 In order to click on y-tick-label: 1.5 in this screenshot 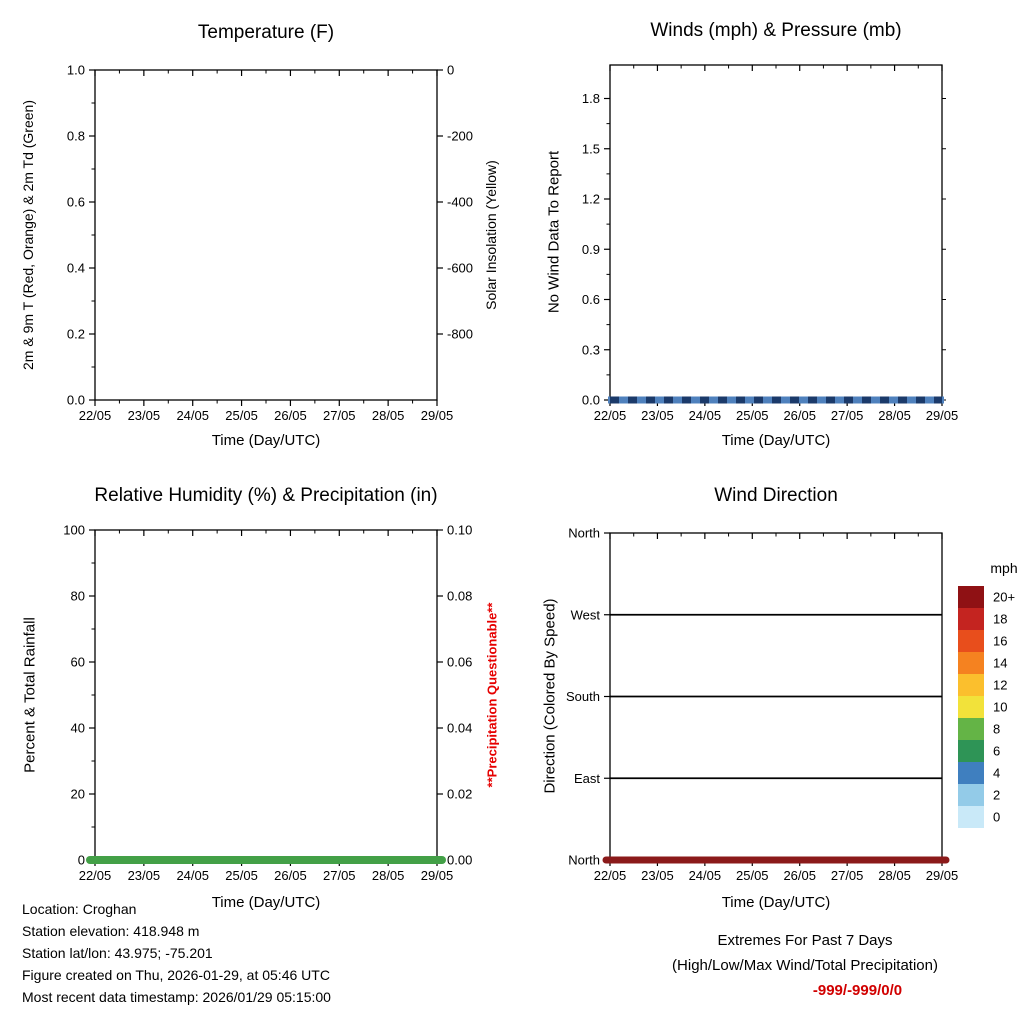, I will do `click(591, 148)`.